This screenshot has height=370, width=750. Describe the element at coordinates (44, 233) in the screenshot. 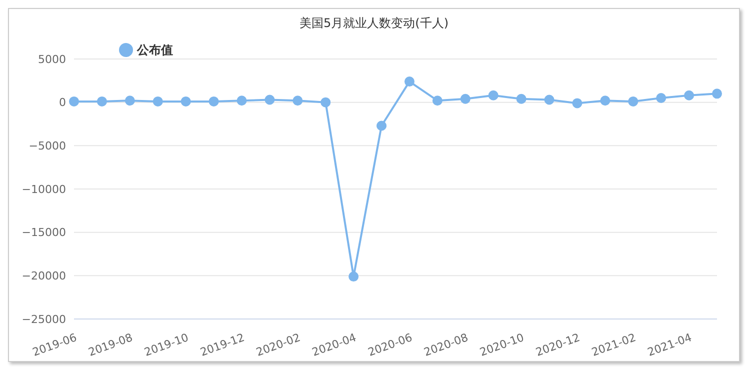

I see `y-tick-label: −15000` at that location.